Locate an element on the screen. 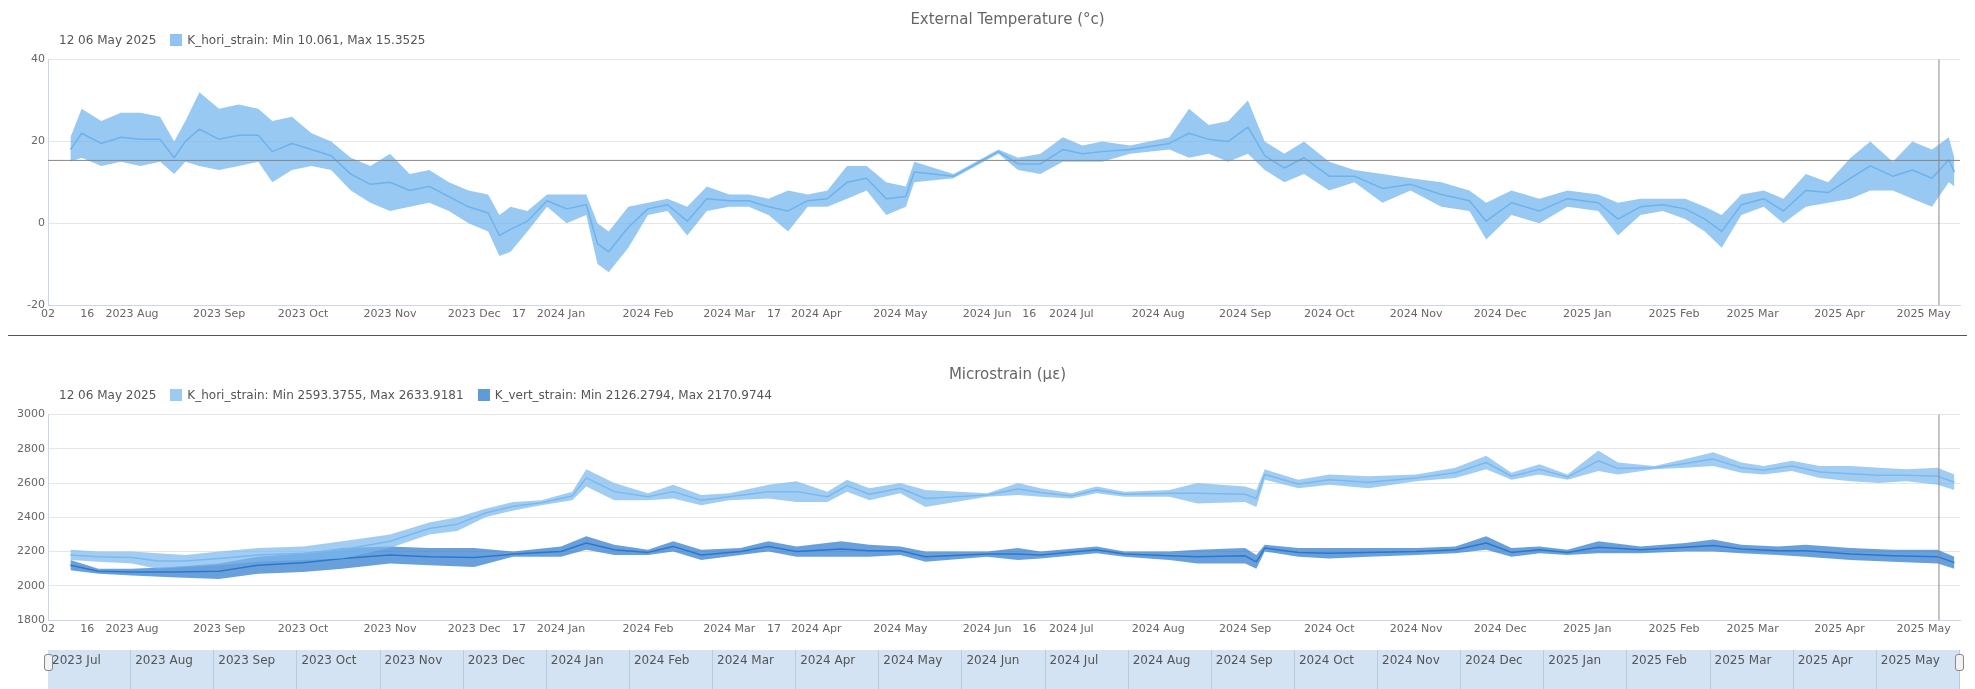 The image size is (1975, 689). category-label: 2024 Jul is located at coordinates (1087, 669).